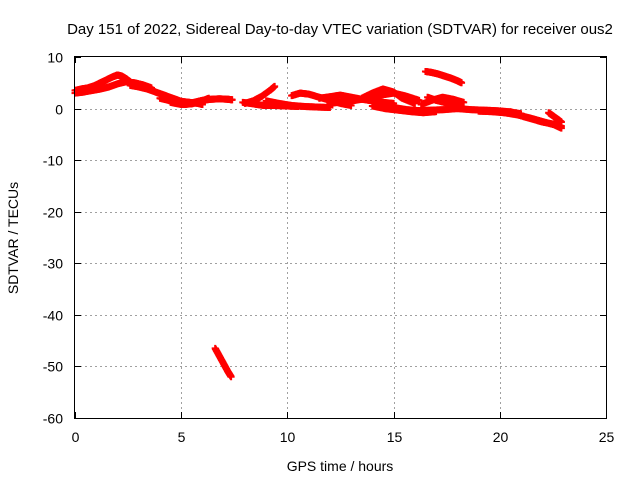  Describe the element at coordinates (288, 437) in the screenshot. I see `x-tick-label: 10` at that location.